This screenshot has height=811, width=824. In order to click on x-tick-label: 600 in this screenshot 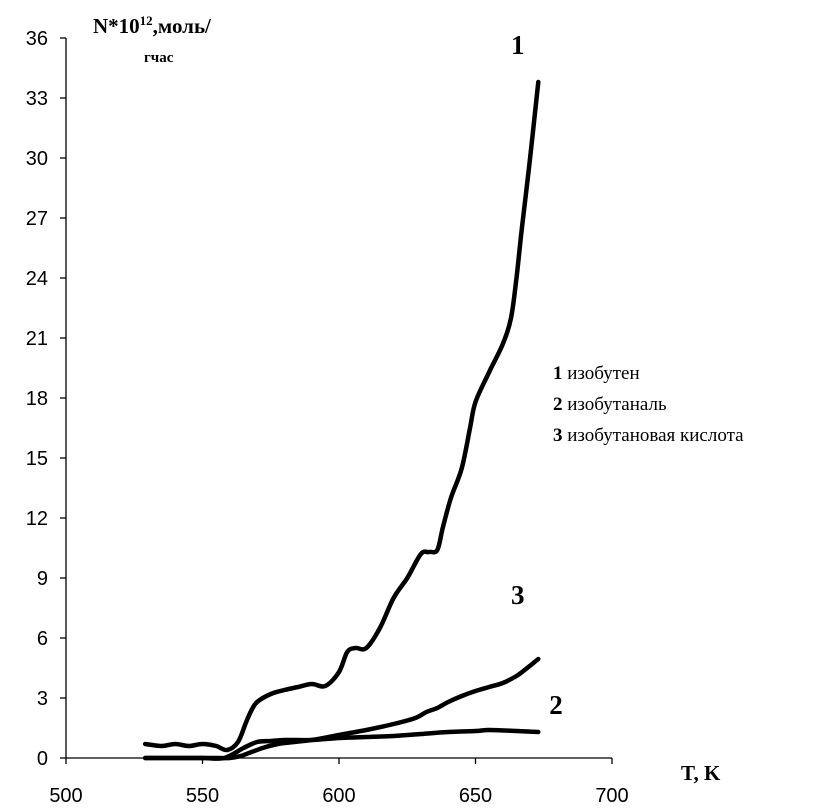, I will do `click(338, 796)`.